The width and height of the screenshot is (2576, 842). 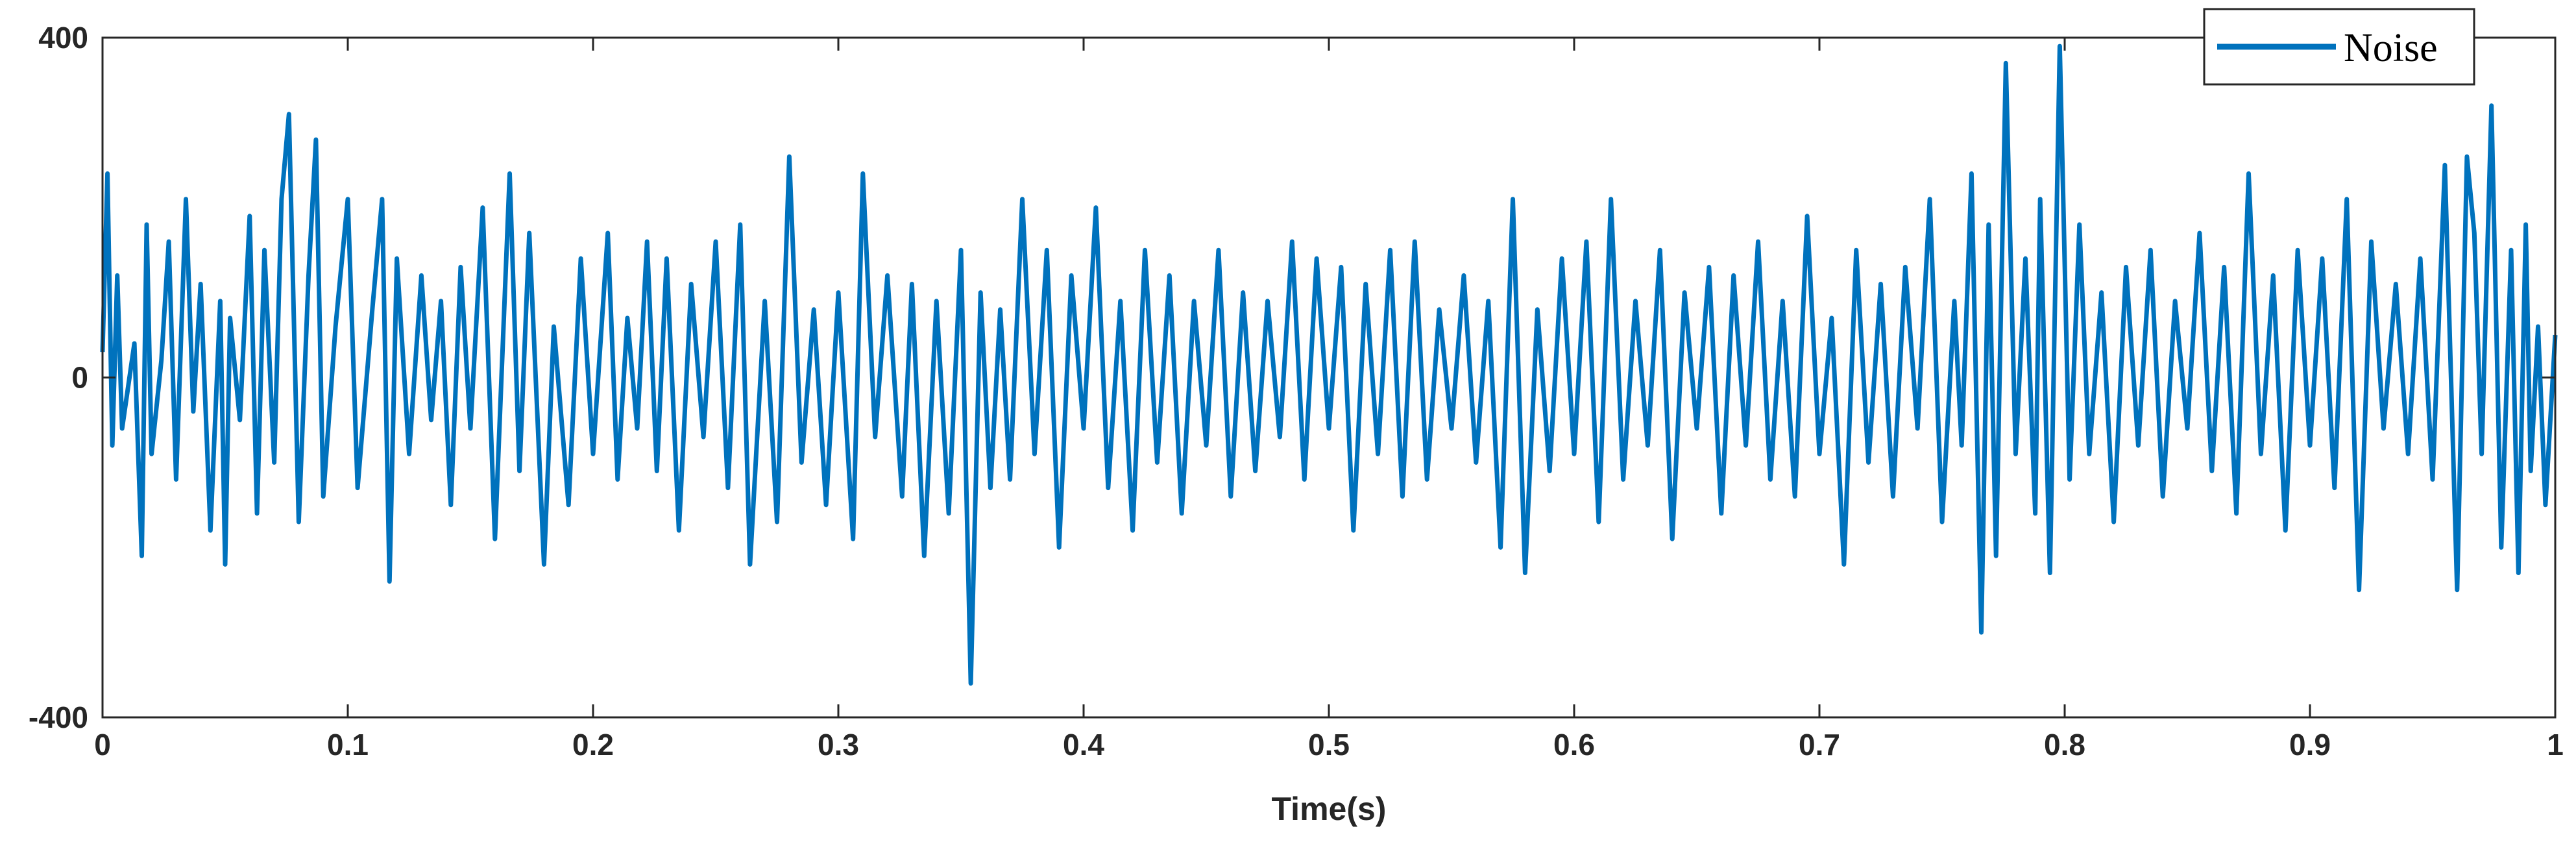 What do you see at coordinates (2339, 47) in the screenshot?
I see `legend: Noise` at bounding box center [2339, 47].